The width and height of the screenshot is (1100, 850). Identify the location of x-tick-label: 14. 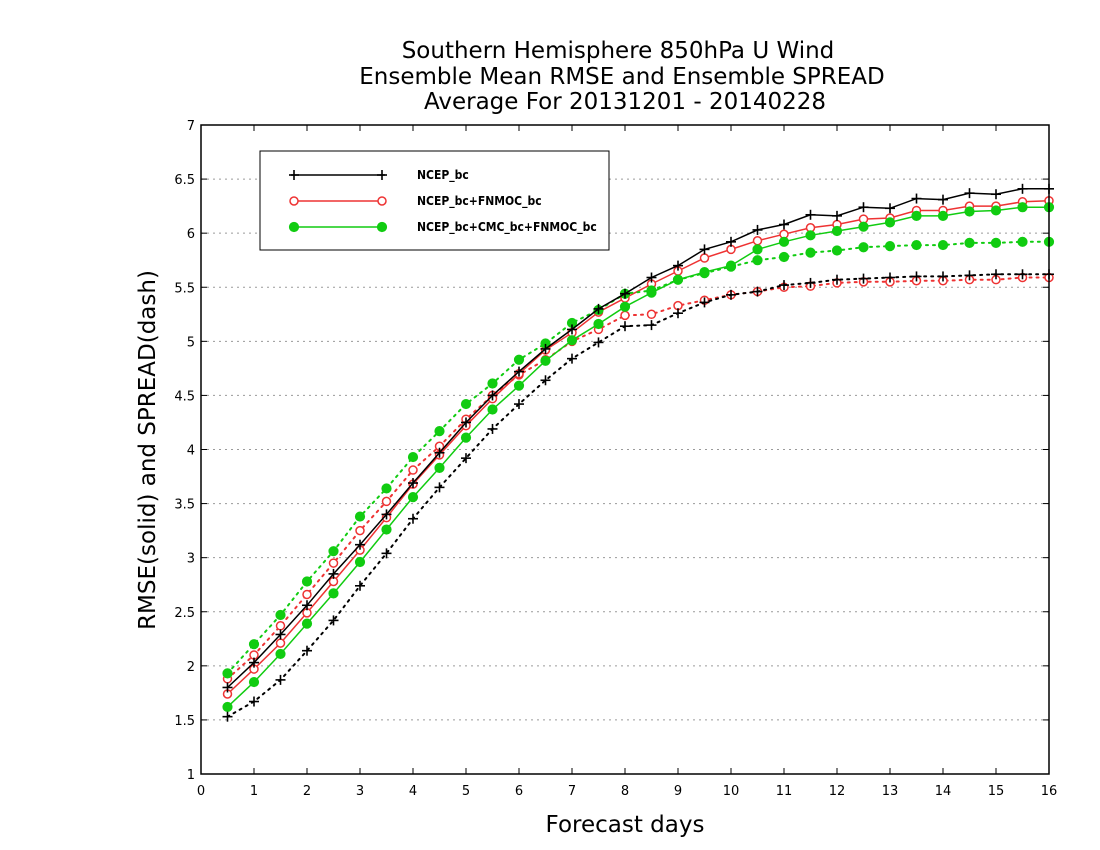
(943, 791).